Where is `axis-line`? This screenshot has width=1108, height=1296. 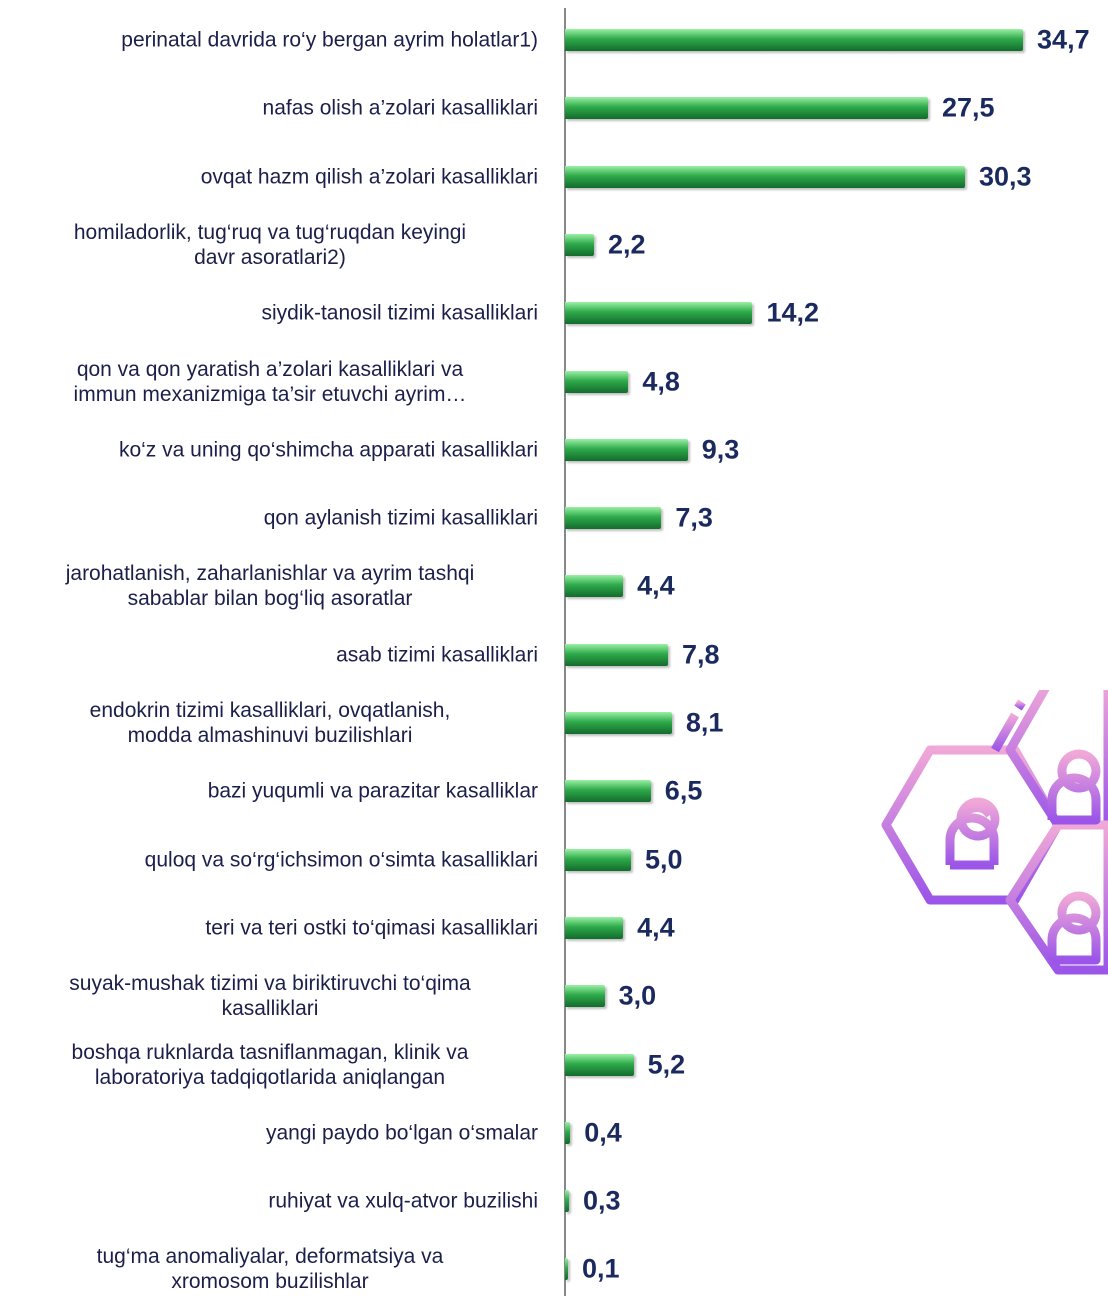
axis-line is located at coordinates (565, 652).